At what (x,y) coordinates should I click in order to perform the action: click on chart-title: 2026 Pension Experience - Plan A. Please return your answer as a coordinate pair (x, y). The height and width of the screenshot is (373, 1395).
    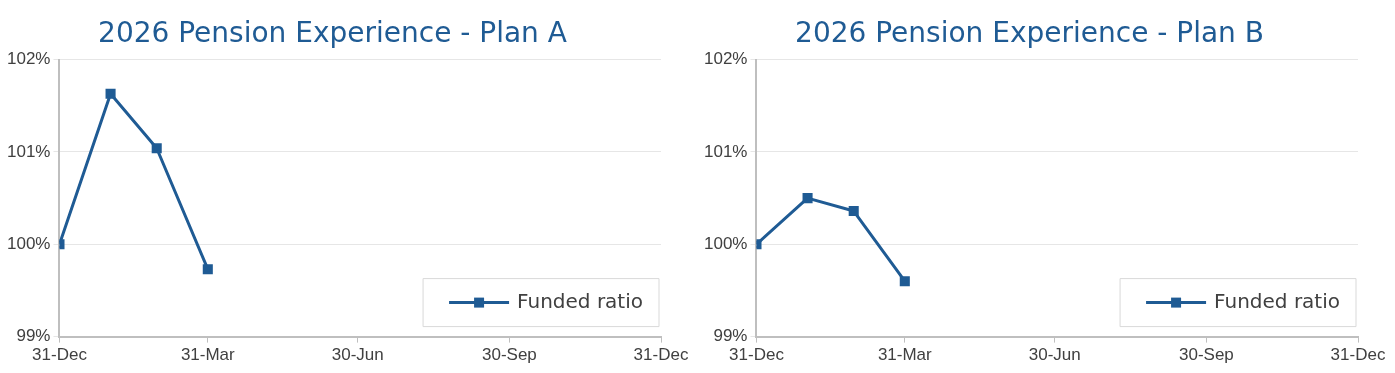
    Looking at the image, I should click on (332, 33).